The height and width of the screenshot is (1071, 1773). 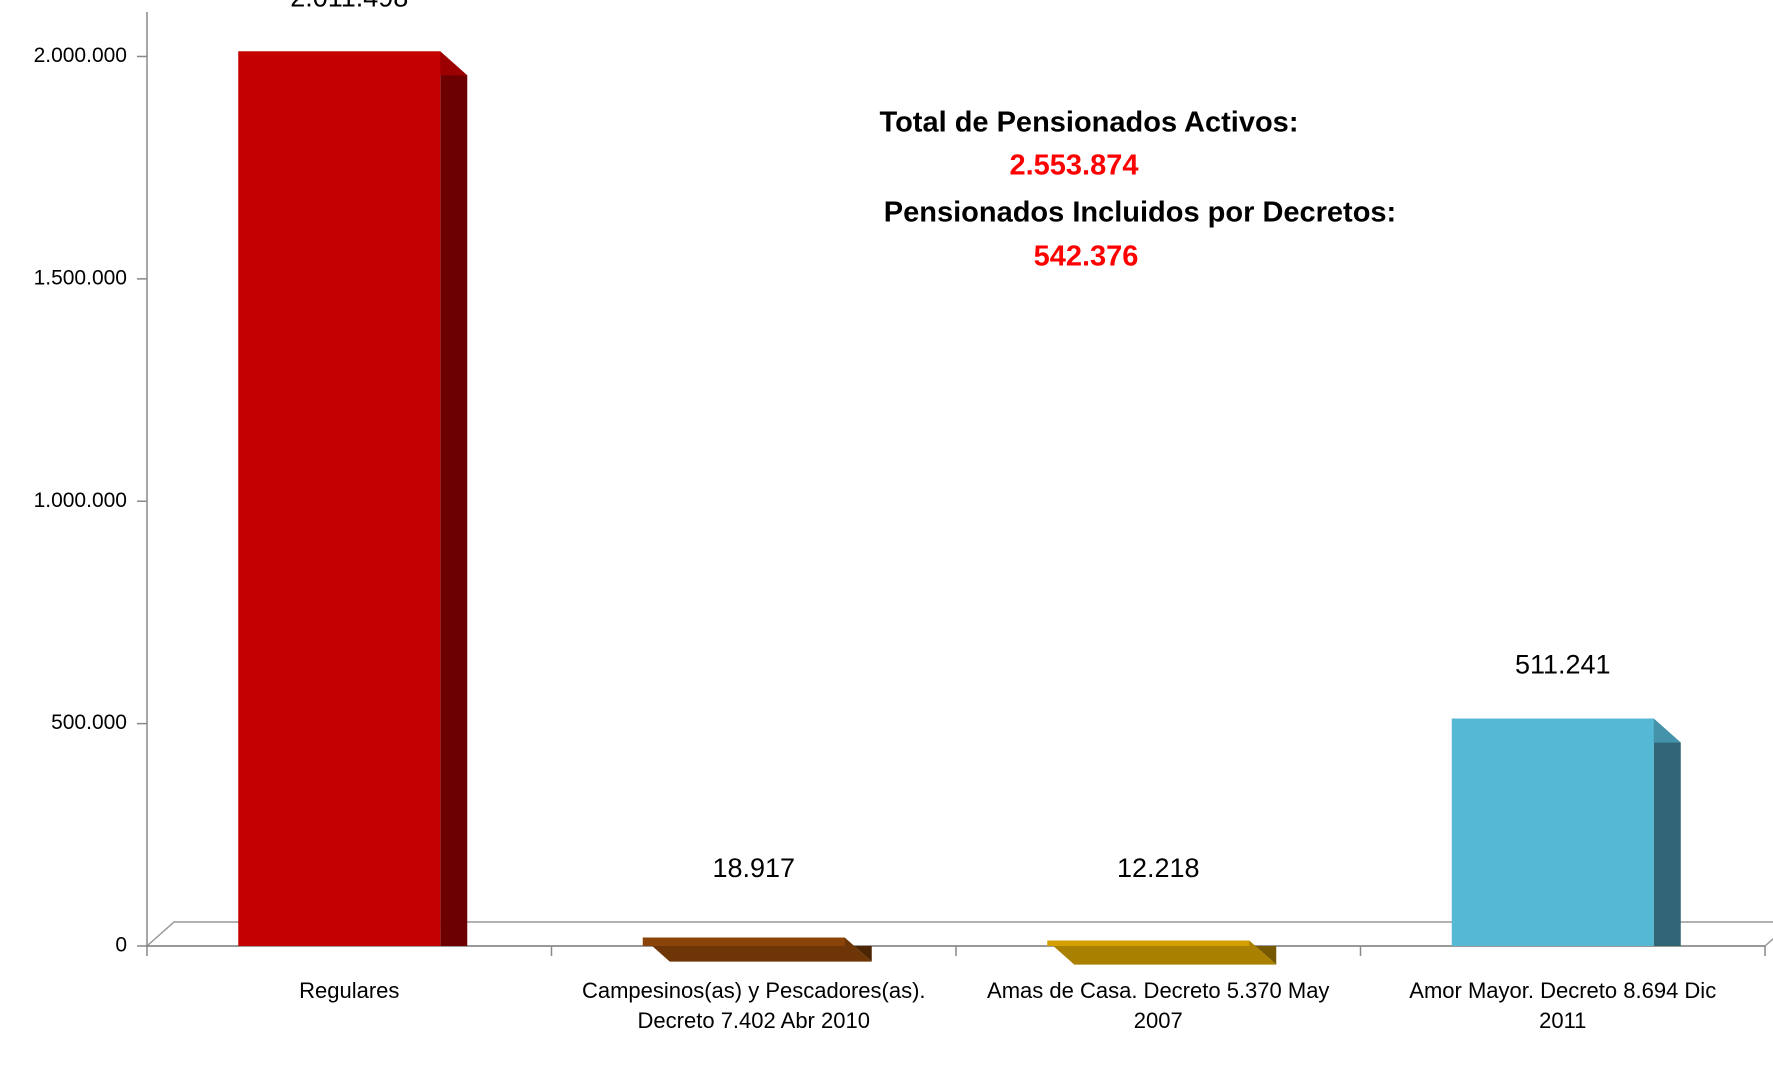 I want to click on y-tick-label: 500.000, so click(x=89, y=722).